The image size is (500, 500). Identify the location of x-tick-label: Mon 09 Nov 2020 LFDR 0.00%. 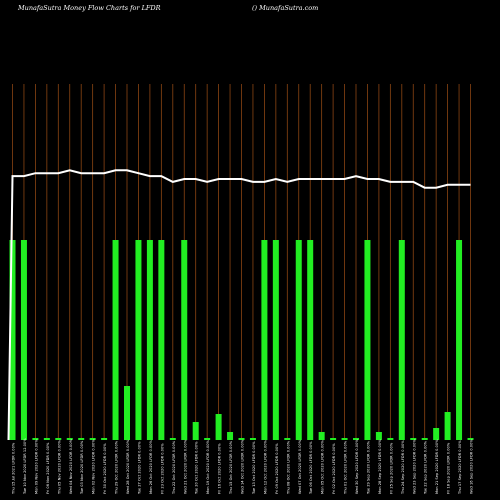
(36, 466).